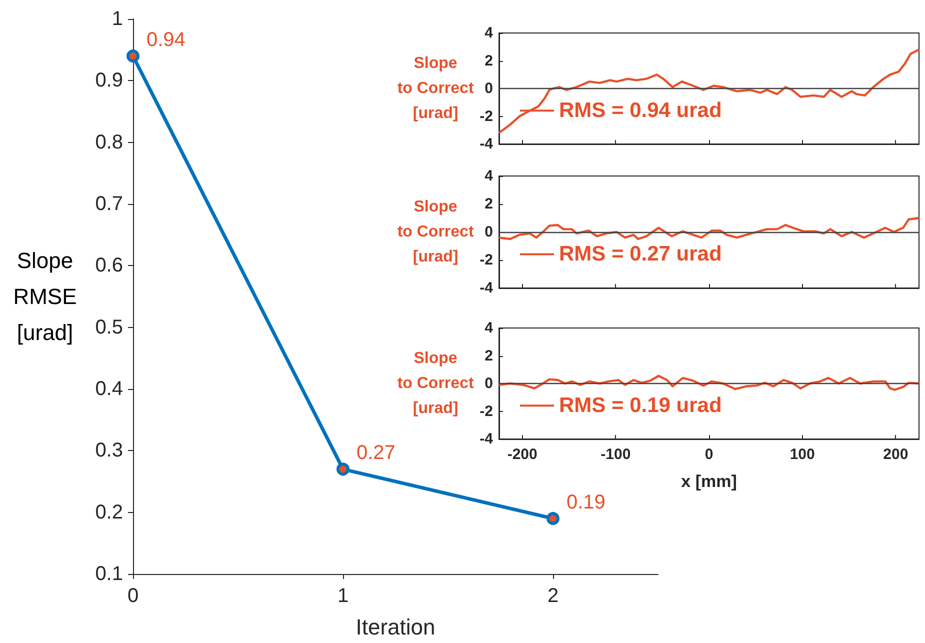 Image resolution: width=925 pixels, height=643 pixels. Describe the element at coordinates (109, 265) in the screenshot. I see `y-tick-label: 0.6` at that location.